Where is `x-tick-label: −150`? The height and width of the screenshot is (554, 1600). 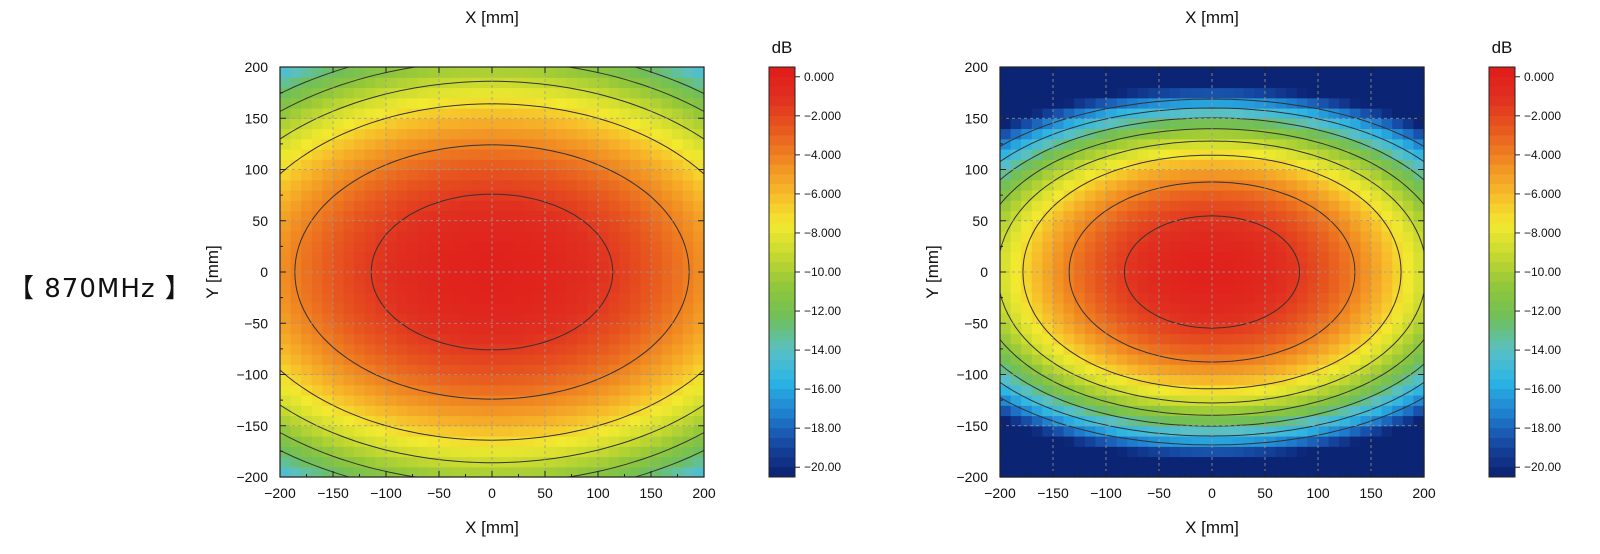
x-tick-label: −150 is located at coordinates (1053, 493).